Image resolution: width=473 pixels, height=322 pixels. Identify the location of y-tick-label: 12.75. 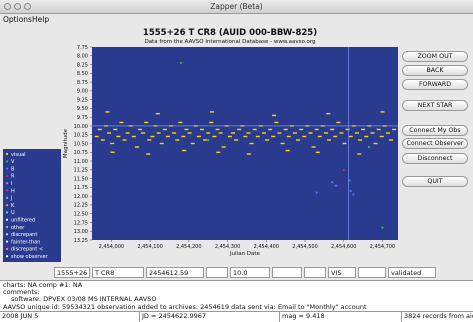
(81, 223).